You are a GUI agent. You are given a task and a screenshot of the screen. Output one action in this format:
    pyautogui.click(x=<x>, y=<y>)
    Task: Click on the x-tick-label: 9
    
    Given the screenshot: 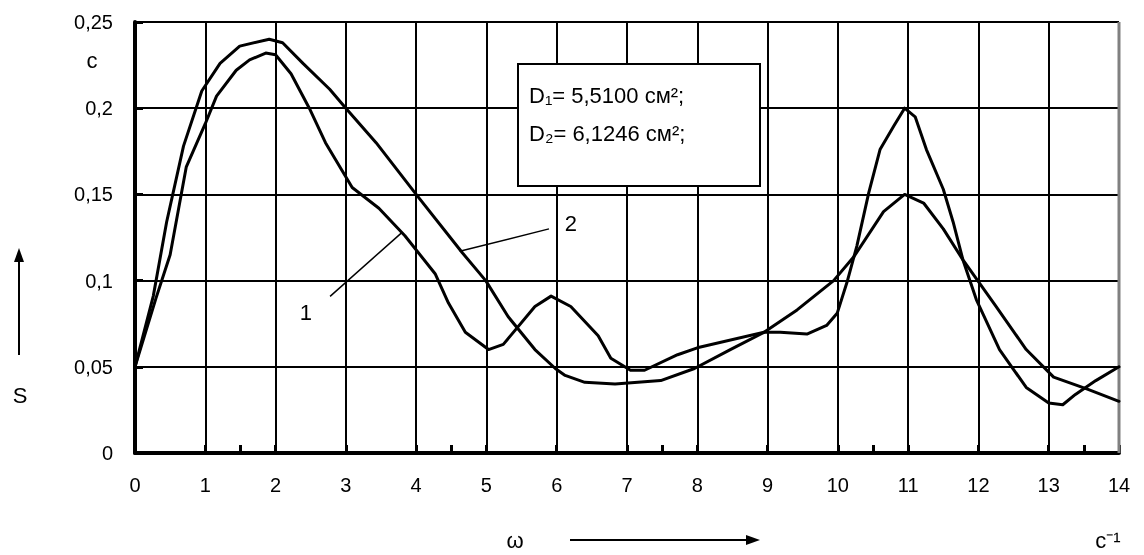 What is the action you would take?
    pyautogui.click(x=768, y=485)
    